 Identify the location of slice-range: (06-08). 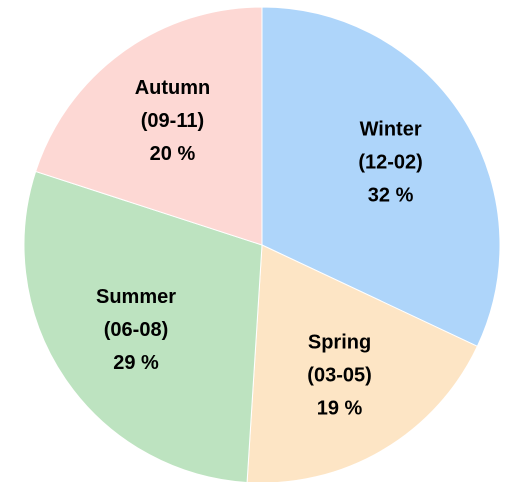
(136, 330).